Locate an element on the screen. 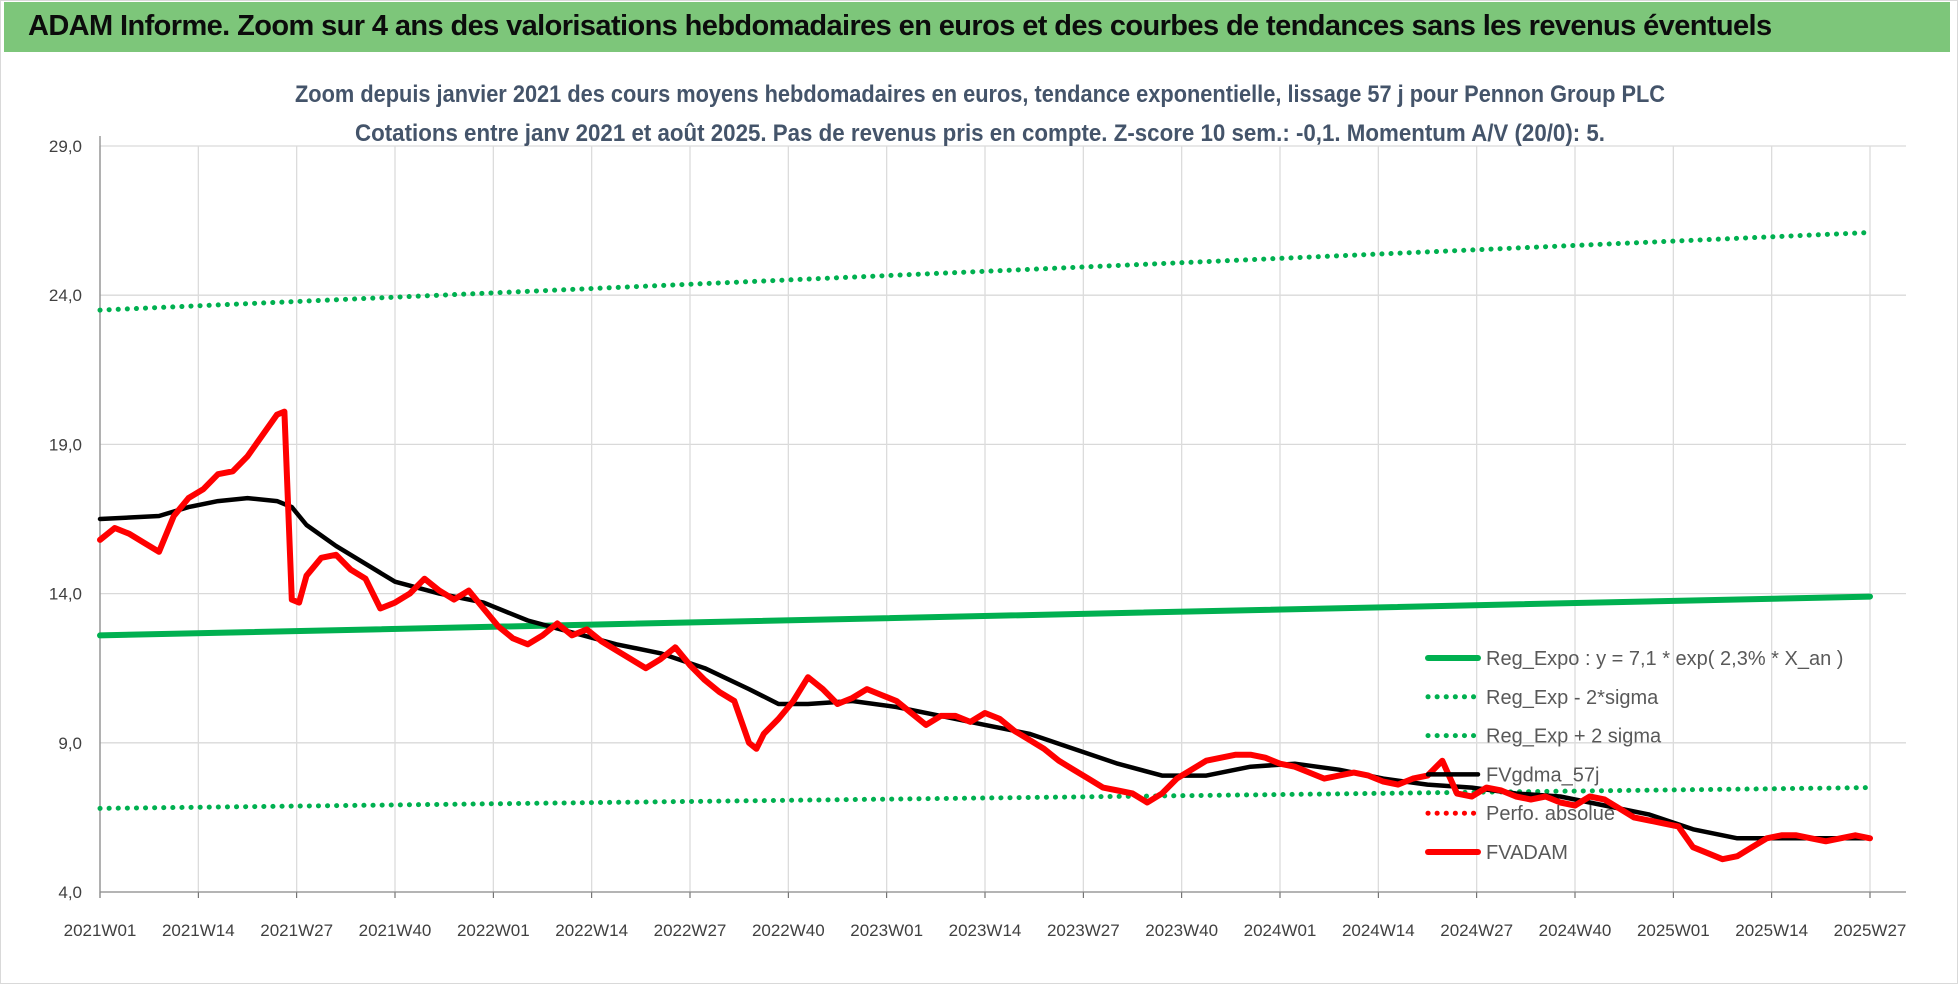  x-tick-label: 2025W27 is located at coordinates (1870, 930).